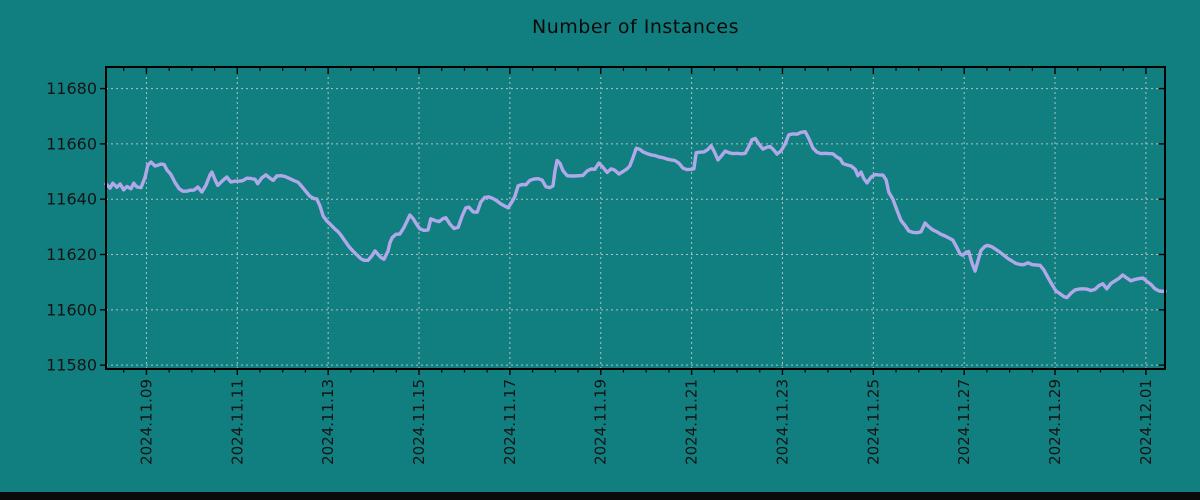 The image size is (1200, 500). What do you see at coordinates (964, 422) in the screenshot?
I see `x-tick-label: 2024.11.27` at bounding box center [964, 422].